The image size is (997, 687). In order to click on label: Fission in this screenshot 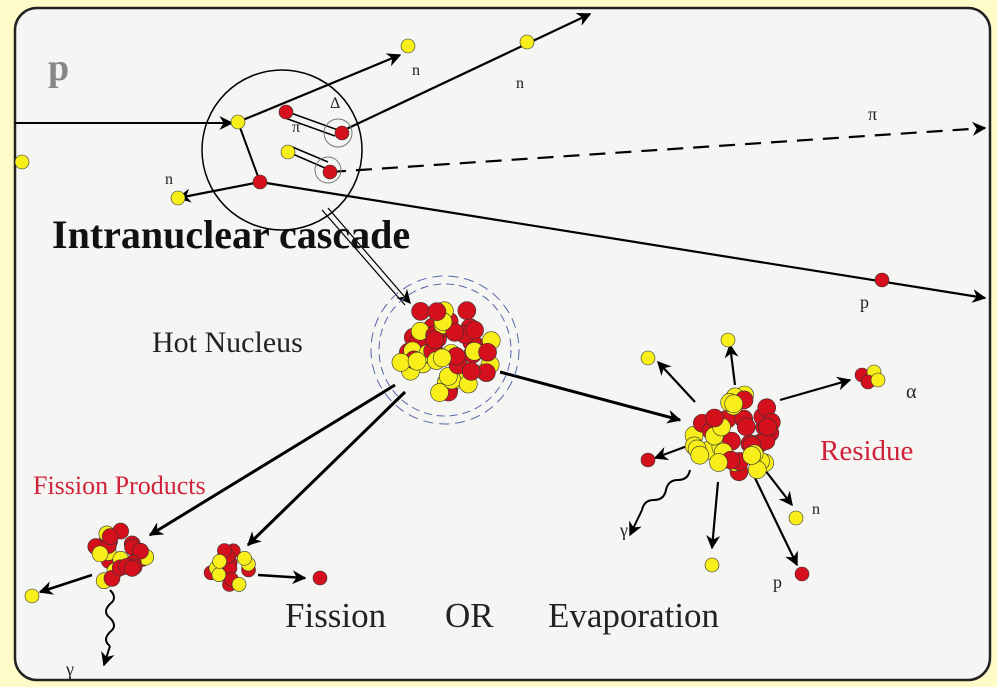, I will do `click(335, 615)`.